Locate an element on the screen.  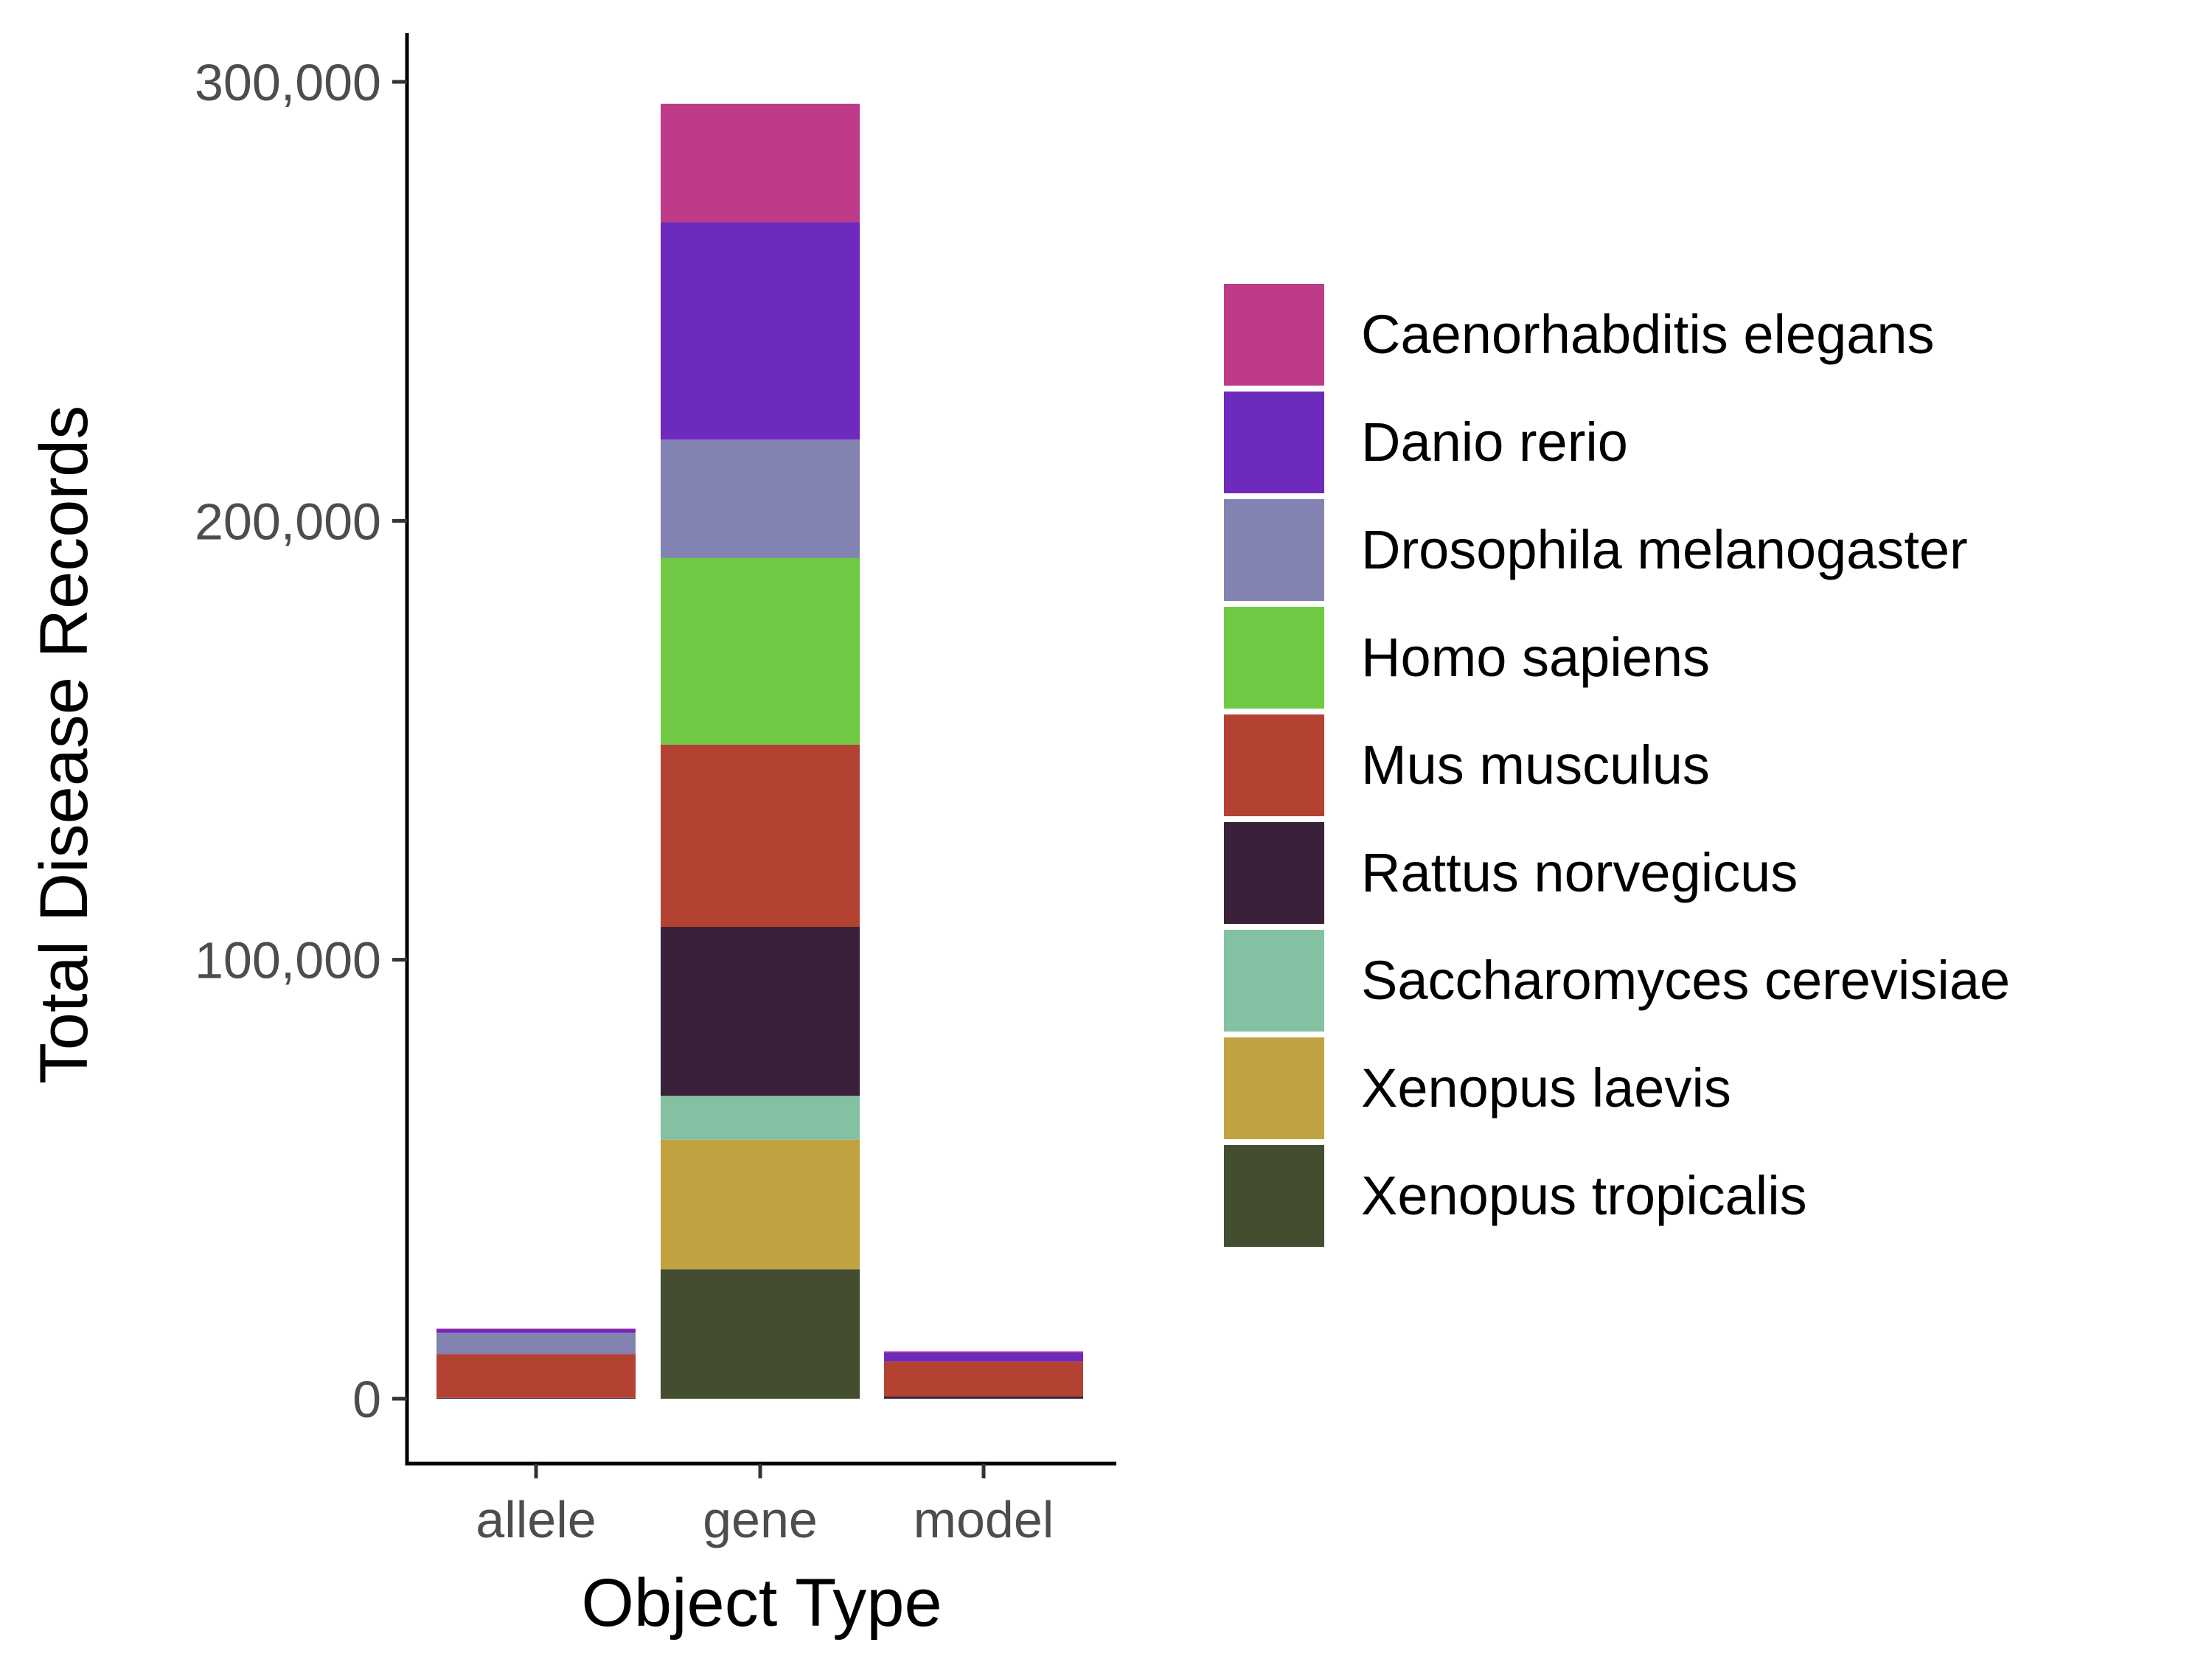
bar-segment-gene-xenopus-tropicalis is located at coordinates (760, 1334).